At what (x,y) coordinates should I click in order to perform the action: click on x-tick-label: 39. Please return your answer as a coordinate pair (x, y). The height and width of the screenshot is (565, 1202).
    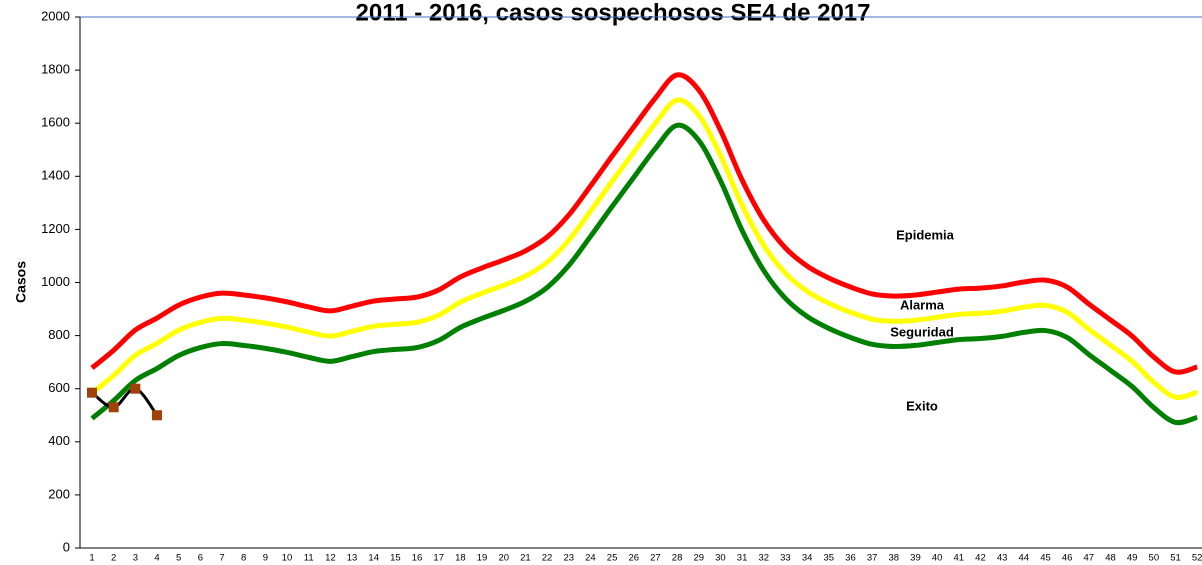
    Looking at the image, I should click on (915, 558).